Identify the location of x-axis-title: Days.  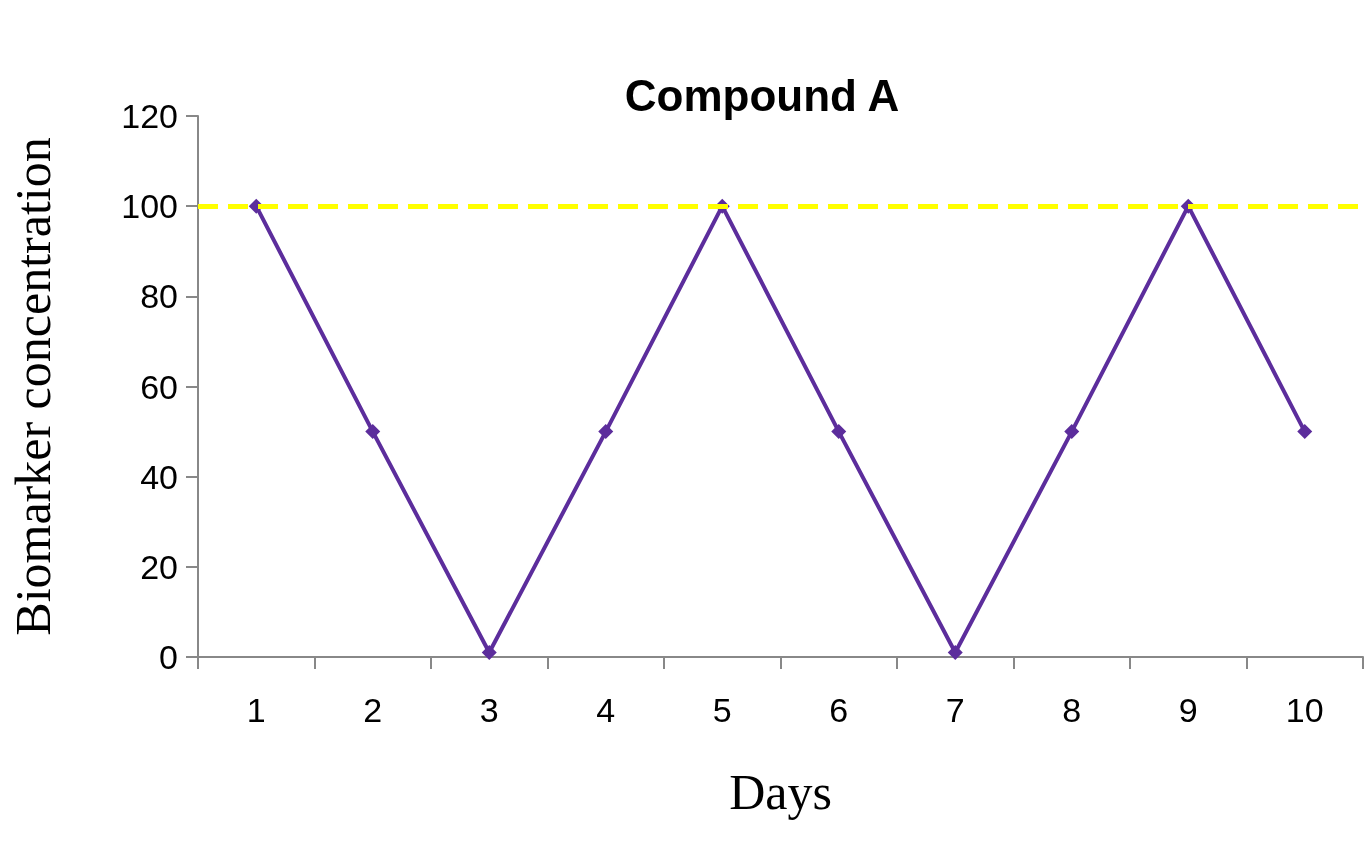
(780, 792).